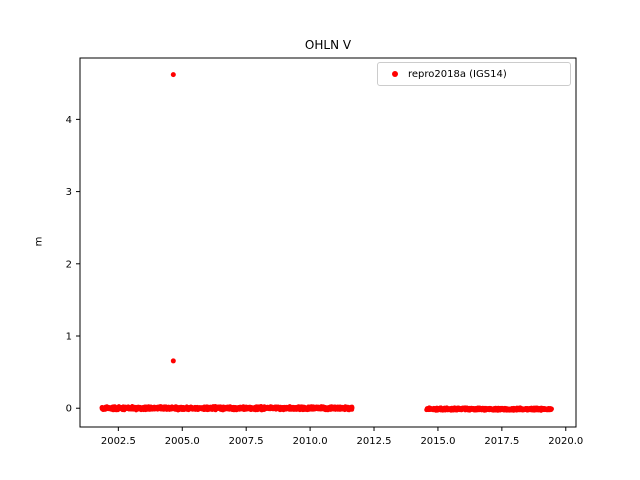  What do you see at coordinates (118, 441) in the screenshot?
I see `svg-text: 2002.5` at bounding box center [118, 441].